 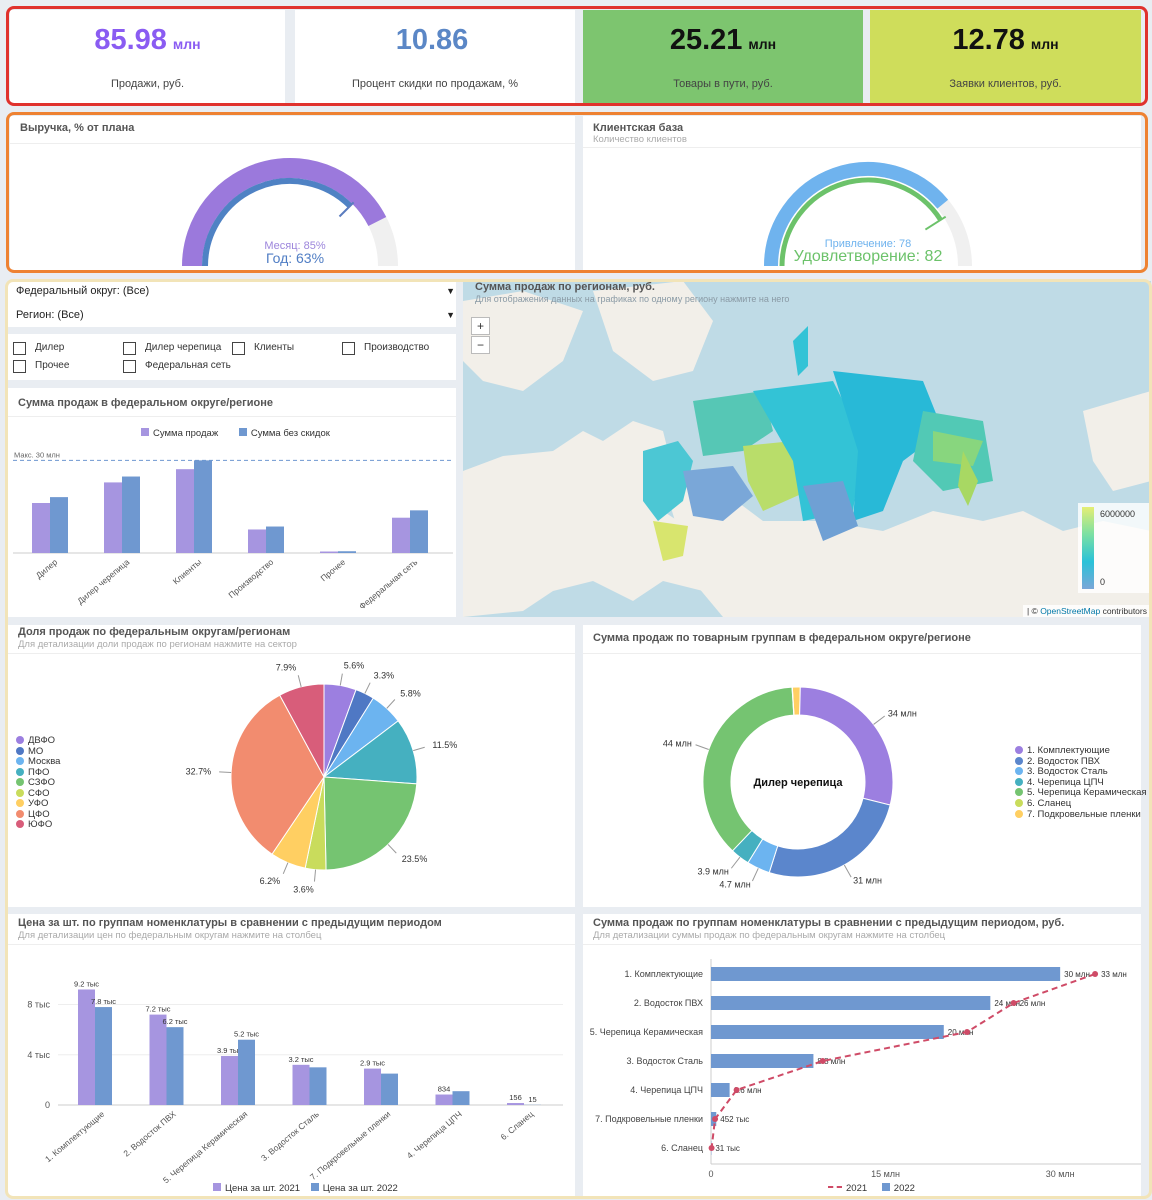 What do you see at coordinates (303, 890) in the screenshot?
I see `pie-value-label: 3.6%` at bounding box center [303, 890].